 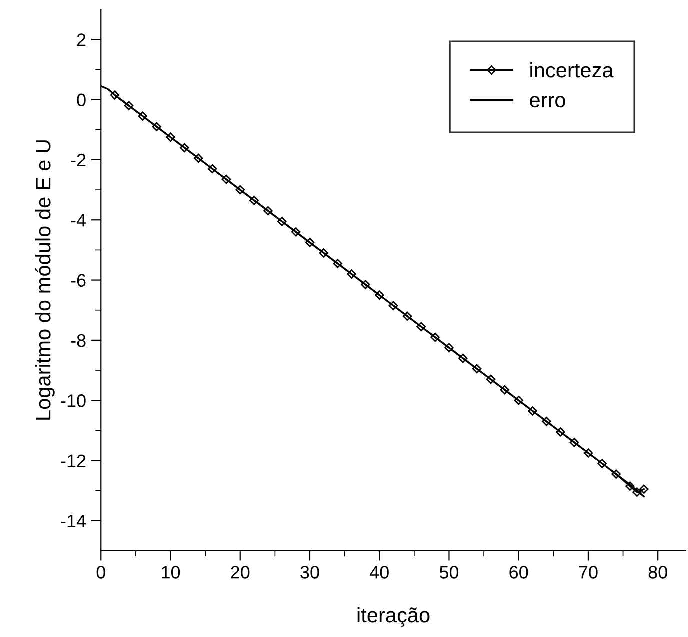 What do you see at coordinates (548, 102) in the screenshot?
I see `legend-label: erro` at bounding box center [548, 102].